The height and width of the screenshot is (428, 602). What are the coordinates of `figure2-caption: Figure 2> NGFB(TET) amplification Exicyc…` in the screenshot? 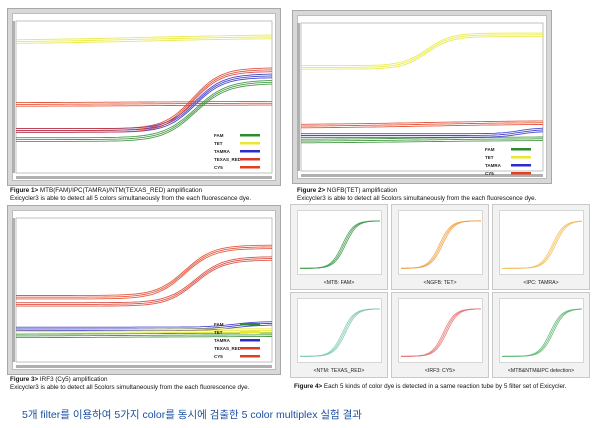 It's located at (417, 194).